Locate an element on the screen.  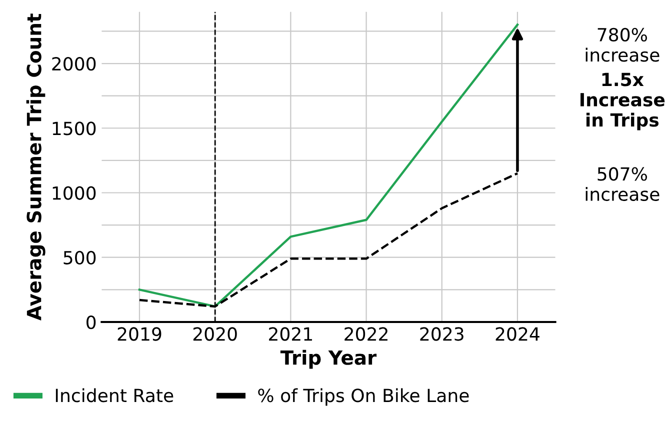
y-tick-label: 1500 is located at coordinates (74, 129).